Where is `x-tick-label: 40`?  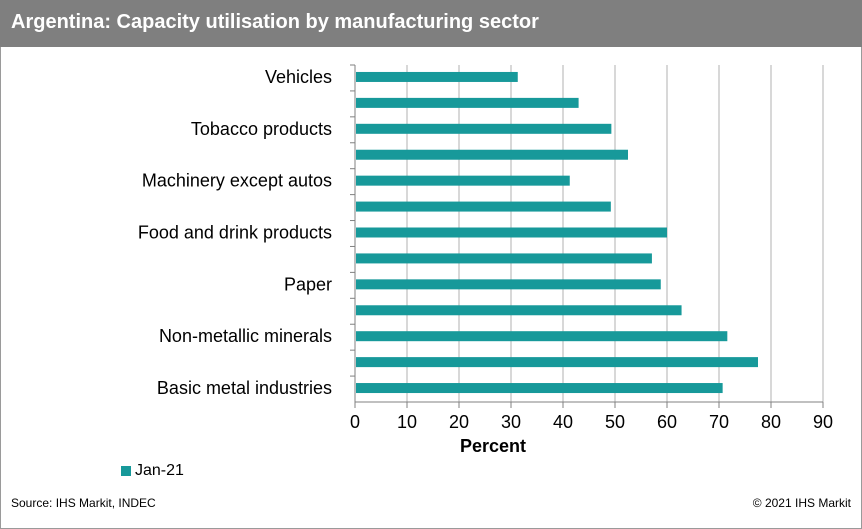 x-tick-label: 40 is located at coordinates (563, 422).